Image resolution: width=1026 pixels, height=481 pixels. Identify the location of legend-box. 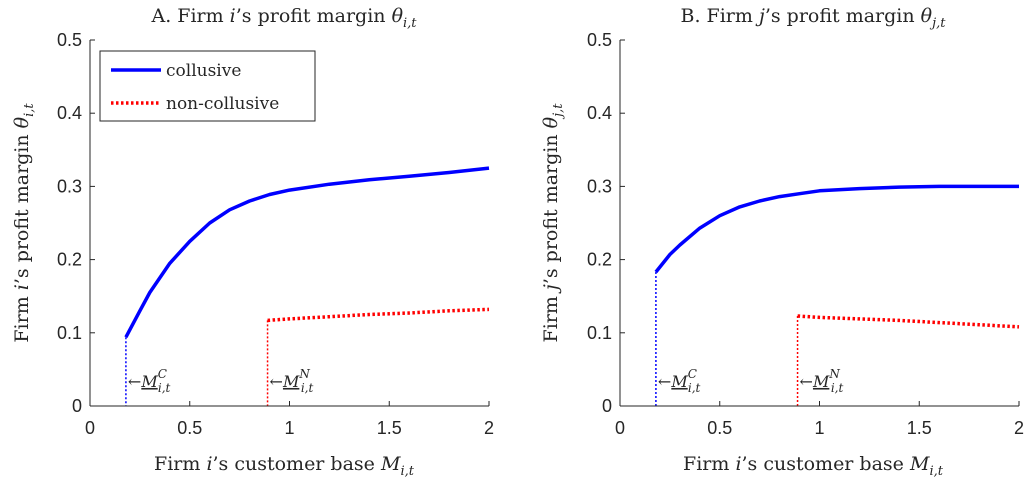
(207, 86).